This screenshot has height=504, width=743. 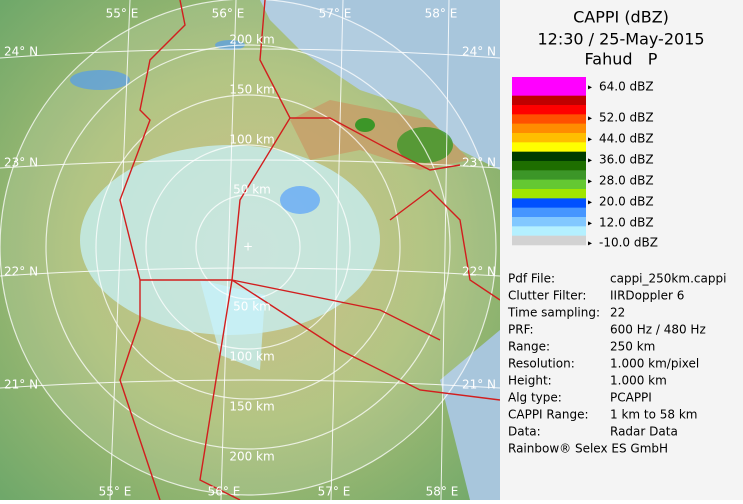 What do you see at coordinates (541, 364) in the screenshot?
I see `info-key: Resolution:` at bounding box center [541, 364].